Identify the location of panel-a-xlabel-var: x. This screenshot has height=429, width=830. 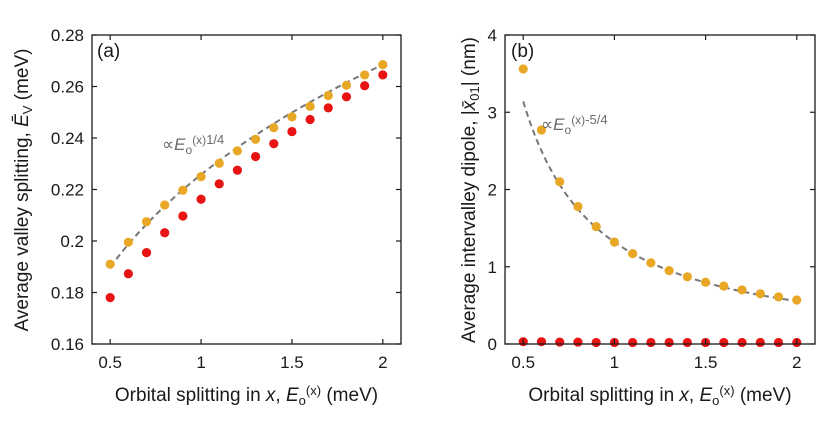
(271, 395).